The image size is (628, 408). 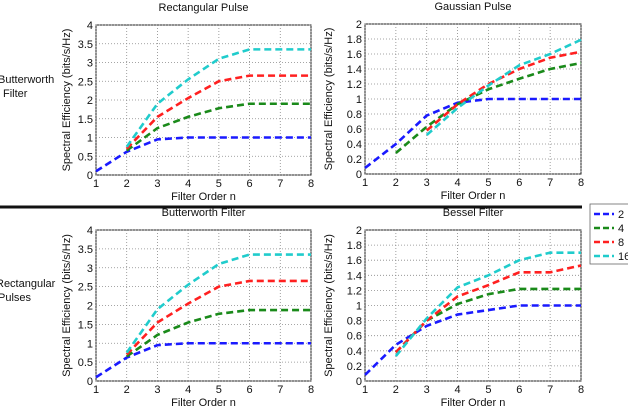 What do you see at coordinates (621, 243) in the screenshot?
I see `legend-label-8: 8` at bounding box center [621, 243].